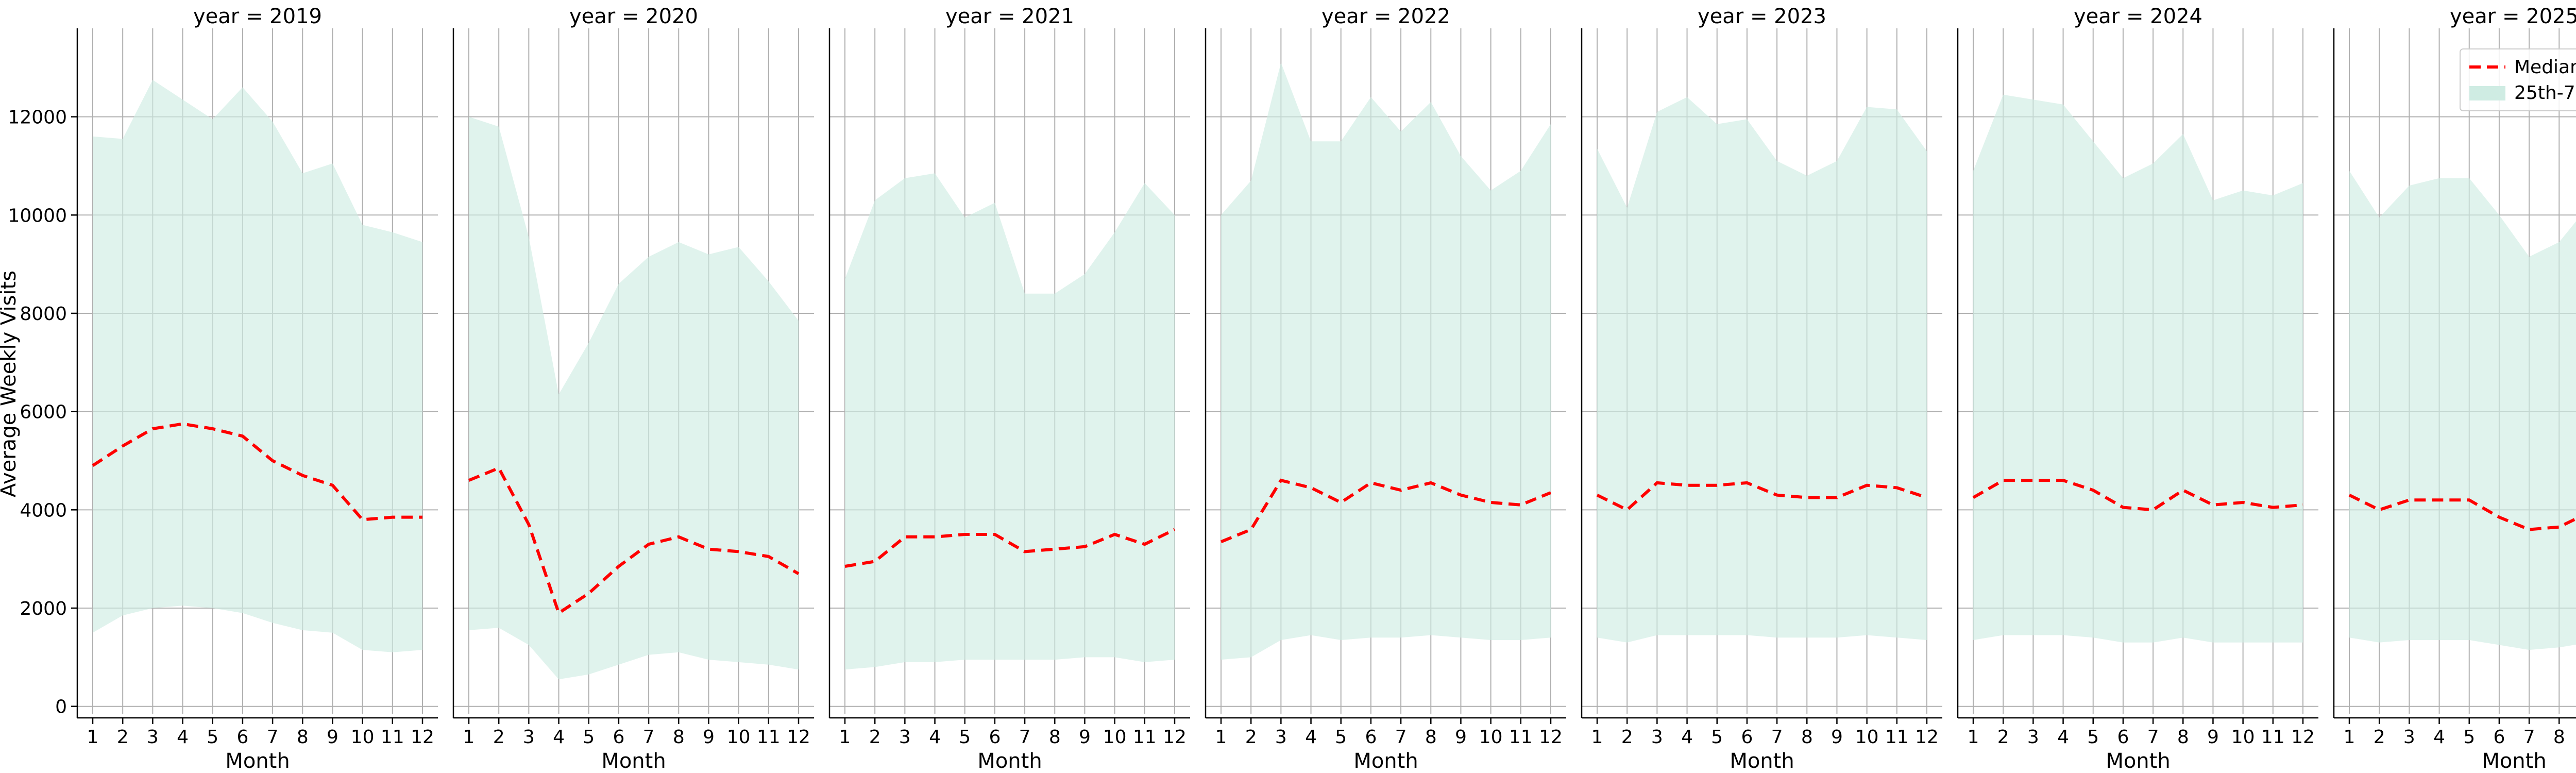  I want to click on panel-title: year = 2019, so click(257, 16).